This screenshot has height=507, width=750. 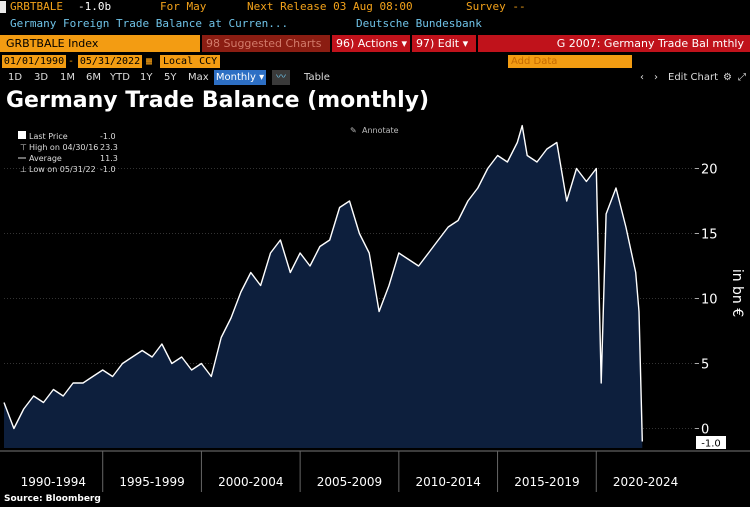 I want to click on legend-high-icon: ⊤, so click(x=23, y=147).